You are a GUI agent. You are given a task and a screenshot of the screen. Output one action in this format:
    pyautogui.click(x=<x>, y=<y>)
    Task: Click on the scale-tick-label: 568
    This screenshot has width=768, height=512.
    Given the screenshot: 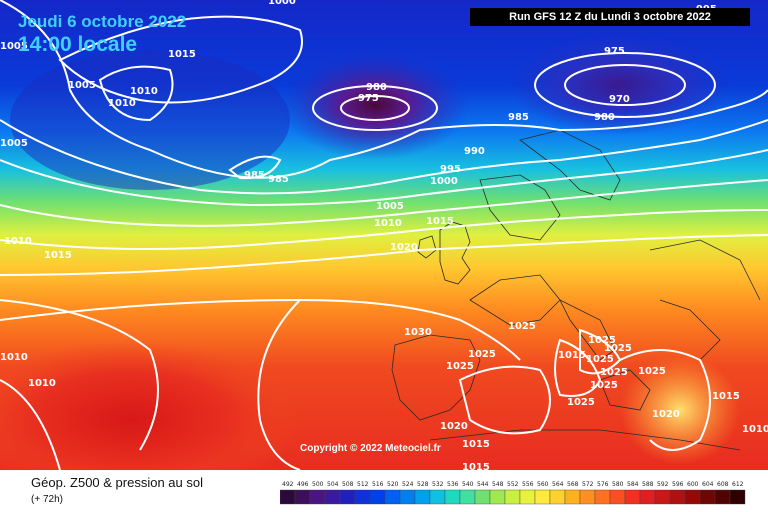 What is the action you would take?
    pyautogui.click(x=573, y=484)
    